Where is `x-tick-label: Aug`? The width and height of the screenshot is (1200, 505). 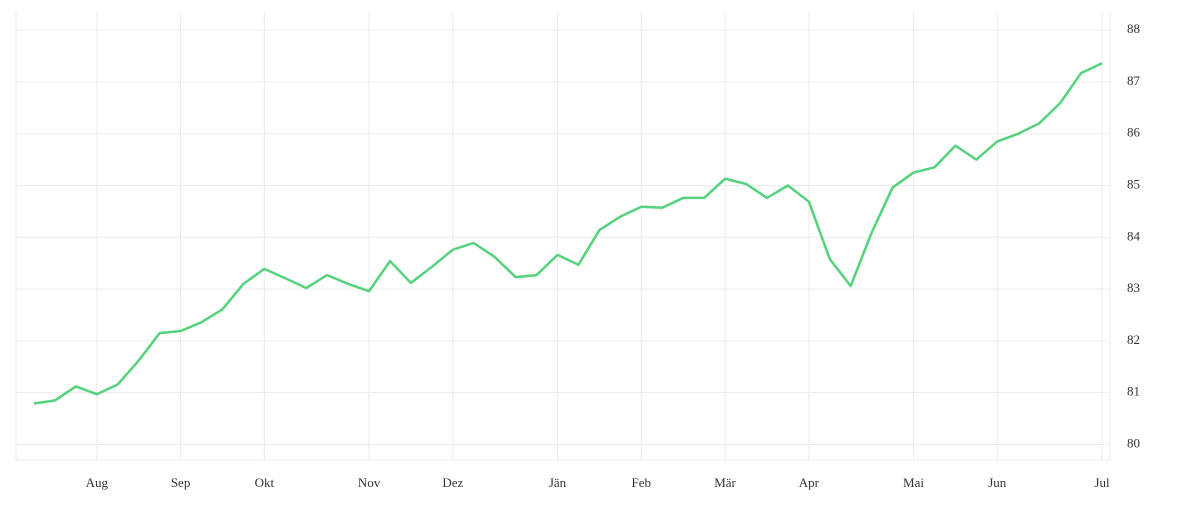 x-tick-label: Aug is located at coordinates (97, 482).